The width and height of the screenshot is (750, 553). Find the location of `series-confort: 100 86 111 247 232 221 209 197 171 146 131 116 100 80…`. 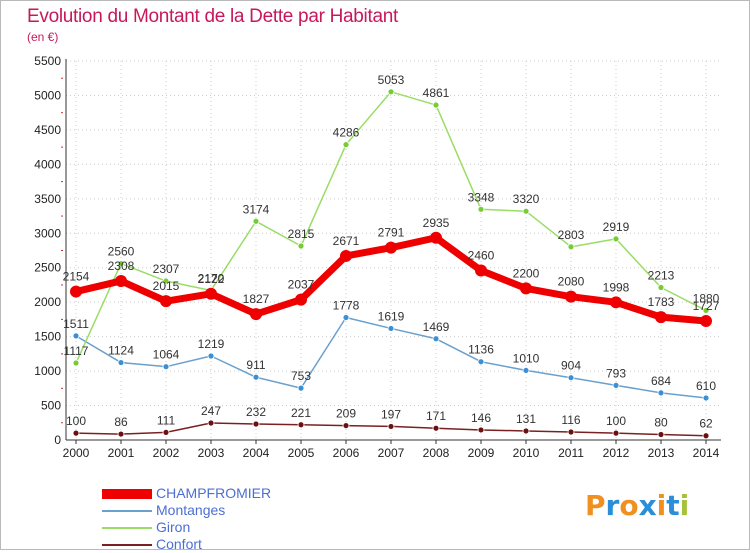

series-confort: 100 86 111 247 232 221 209 197 171 146 131 116 100 80… is located at coordinates (389, 422).